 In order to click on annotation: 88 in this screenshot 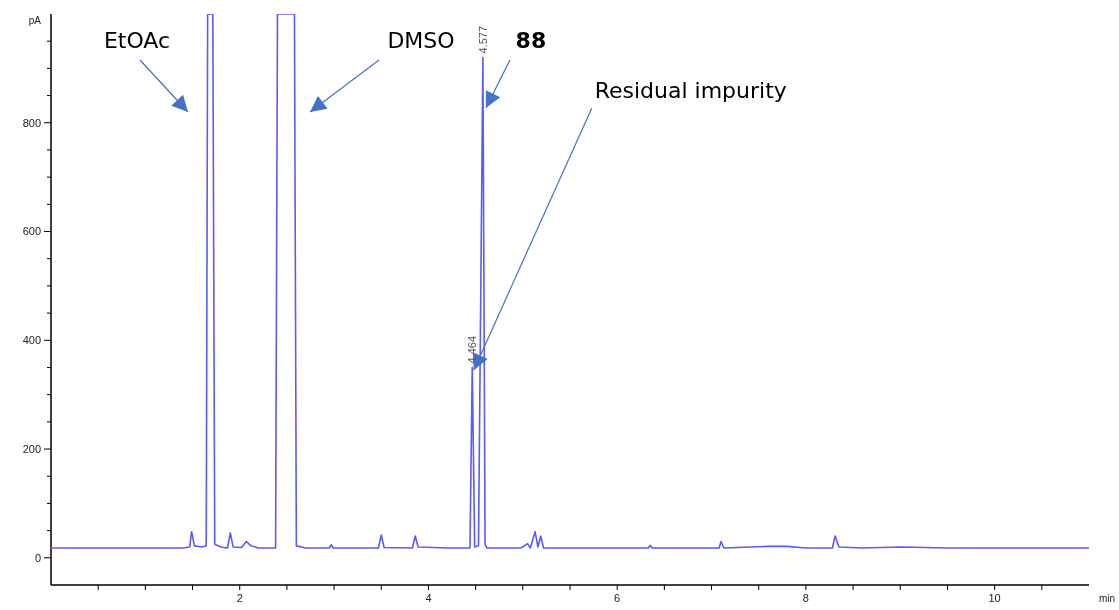, I will do `click(531, 40)`.